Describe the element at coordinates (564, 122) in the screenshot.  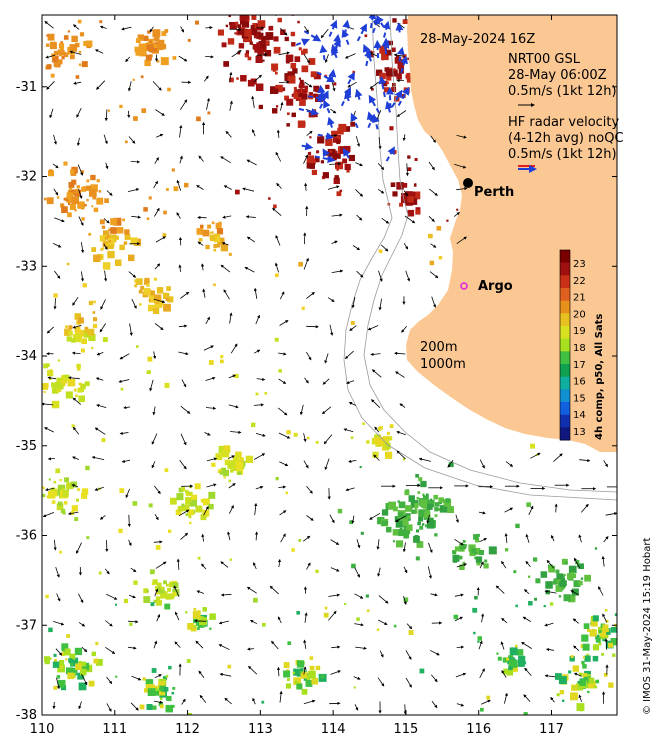
I see `radar-legend-line1: HF radar velocity` at that location.